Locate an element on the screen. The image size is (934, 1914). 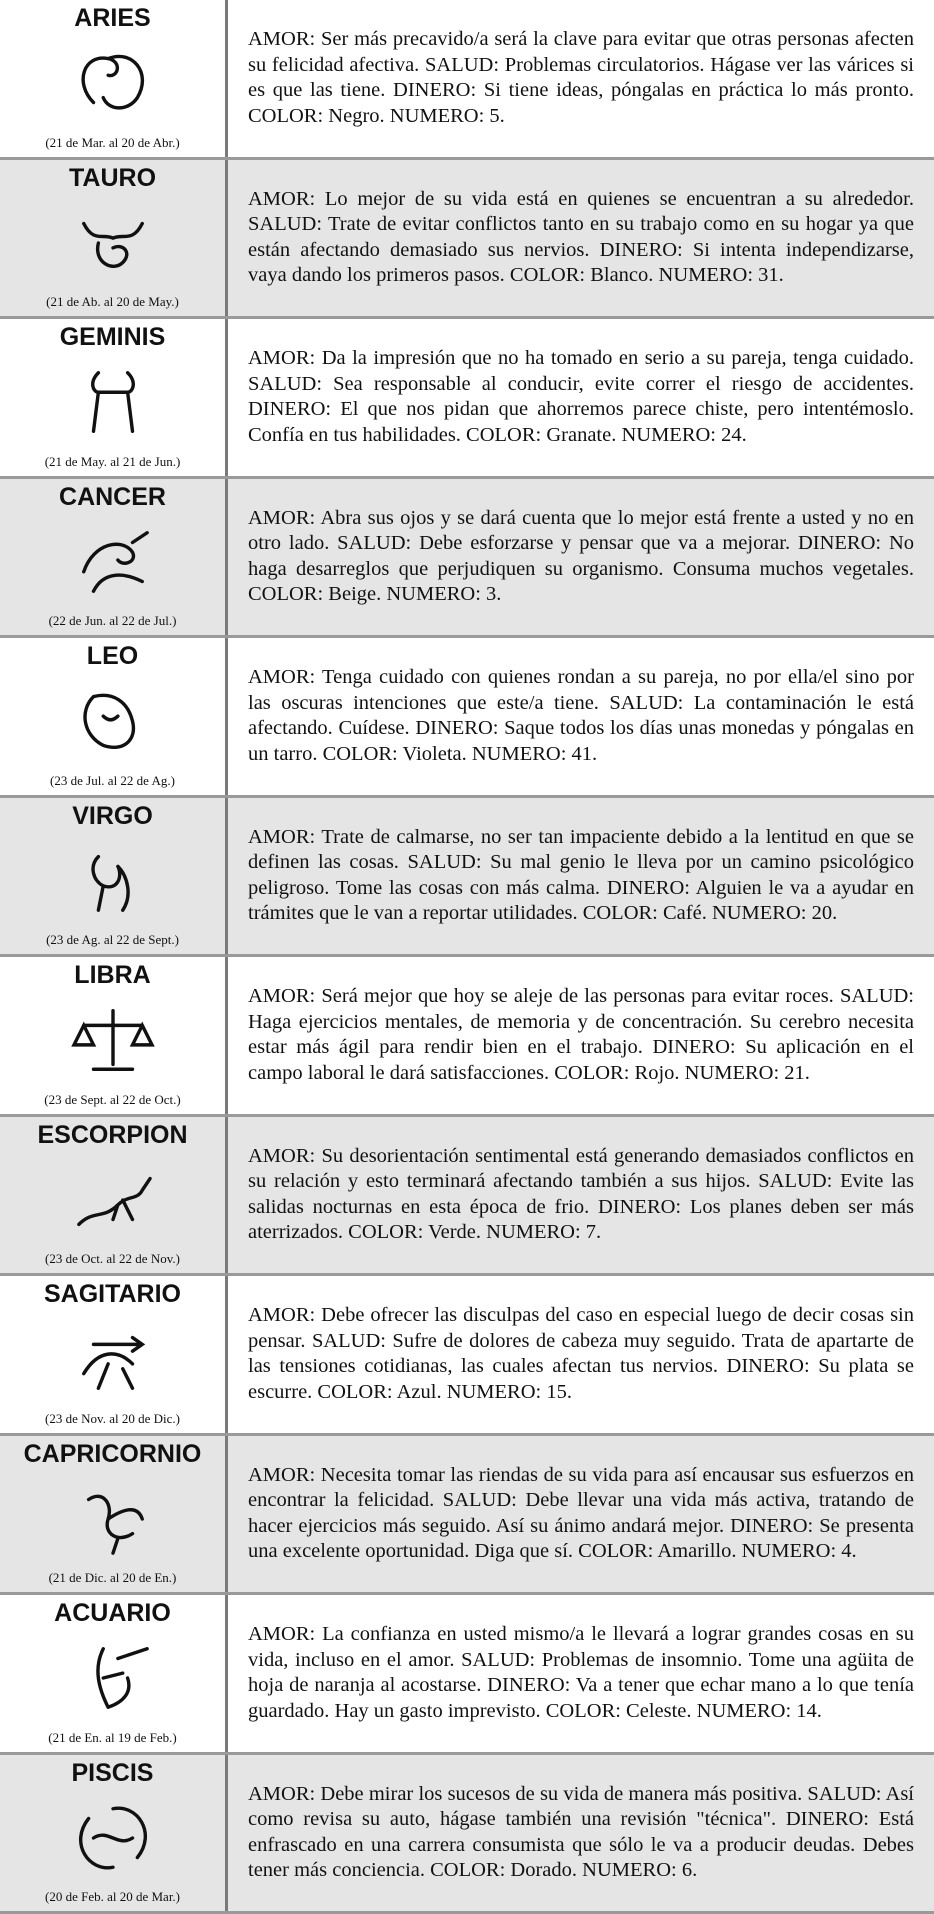
sign-name: PISCIS is located at coordinates (112, 1772).